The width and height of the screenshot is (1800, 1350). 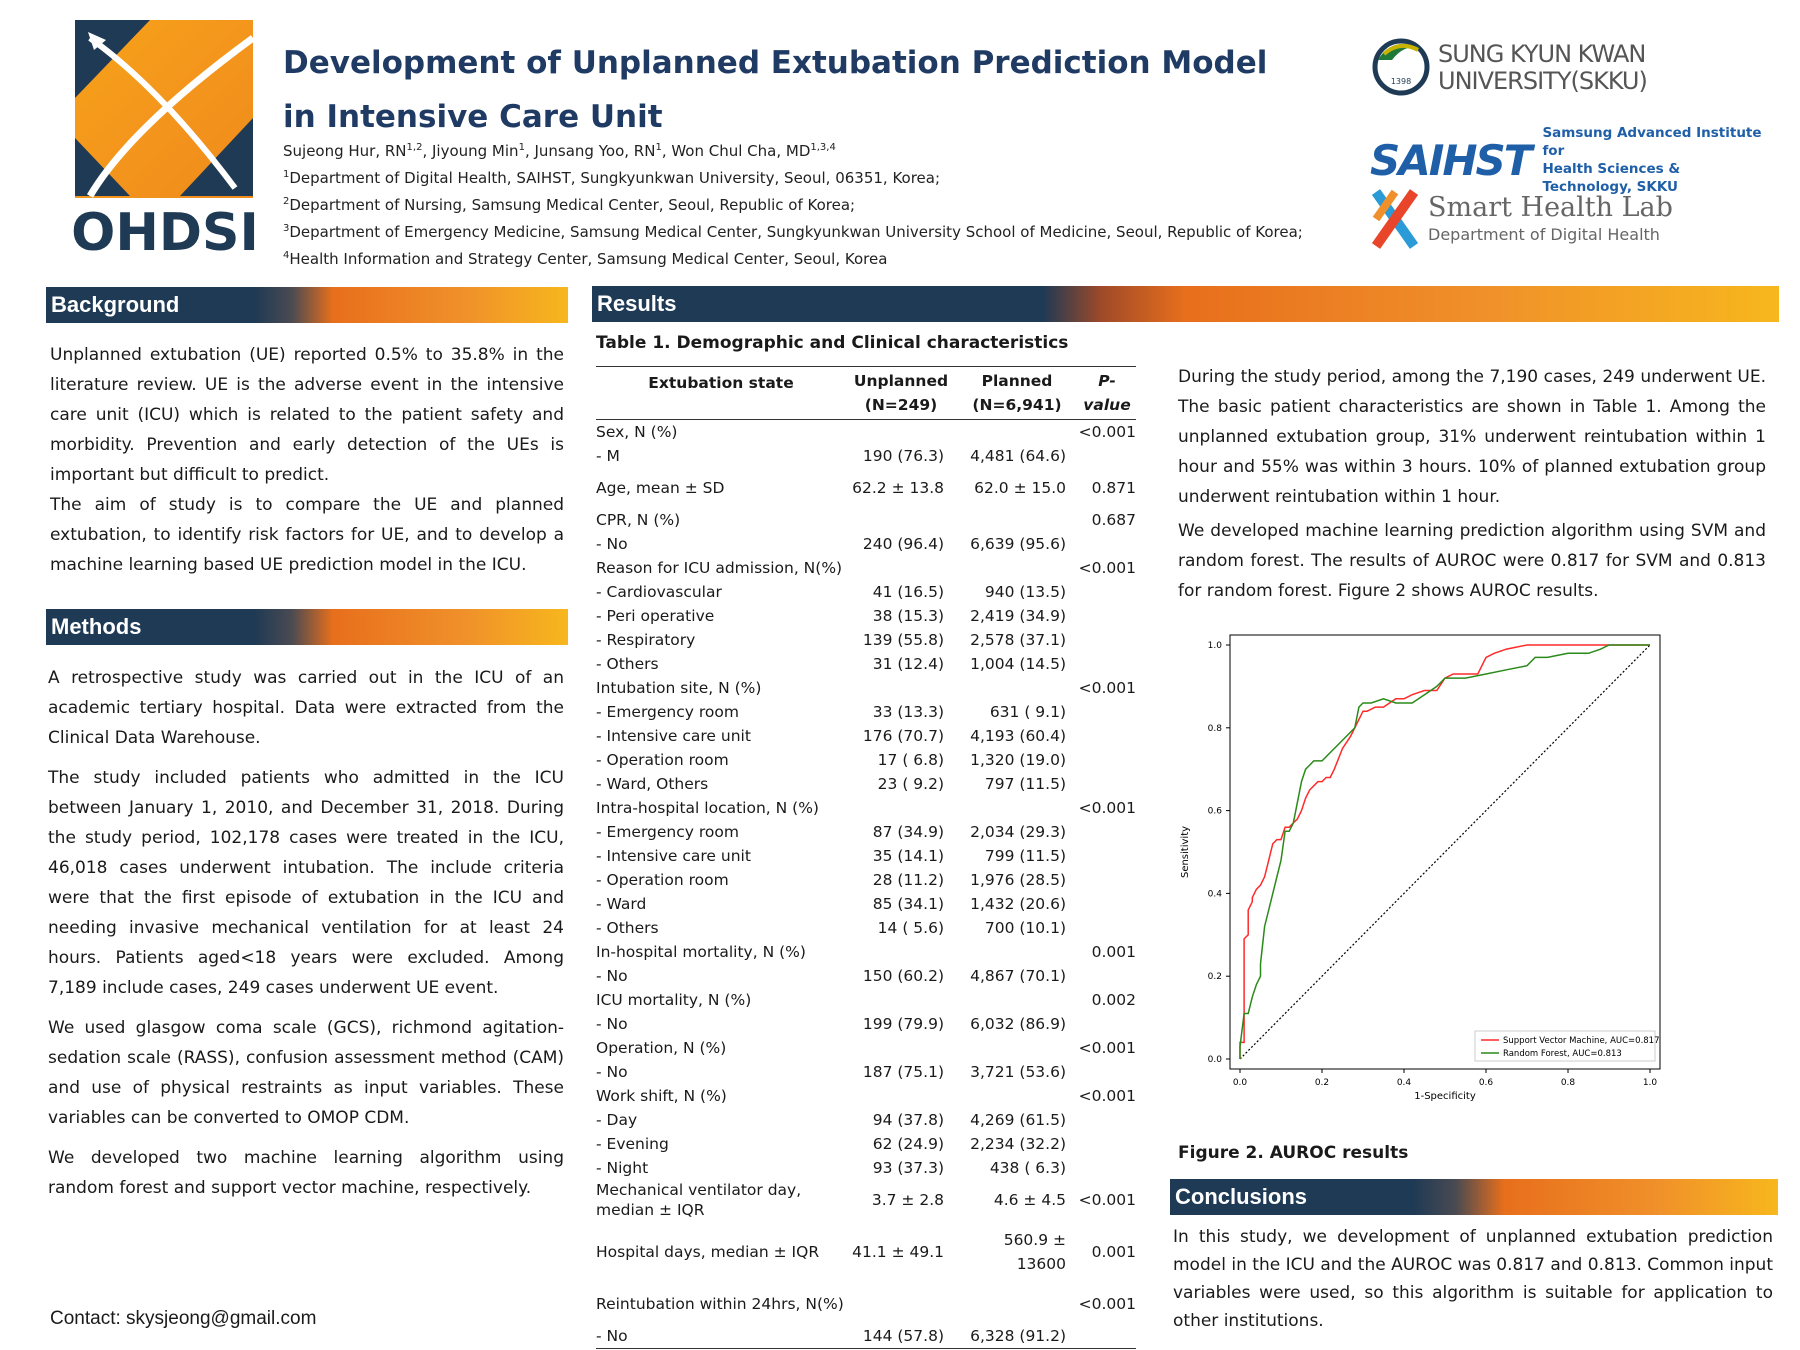 I want to click on table-row: - Evening 62 (24.9) 2,234 (32.2), so click(x=866, y=1144).